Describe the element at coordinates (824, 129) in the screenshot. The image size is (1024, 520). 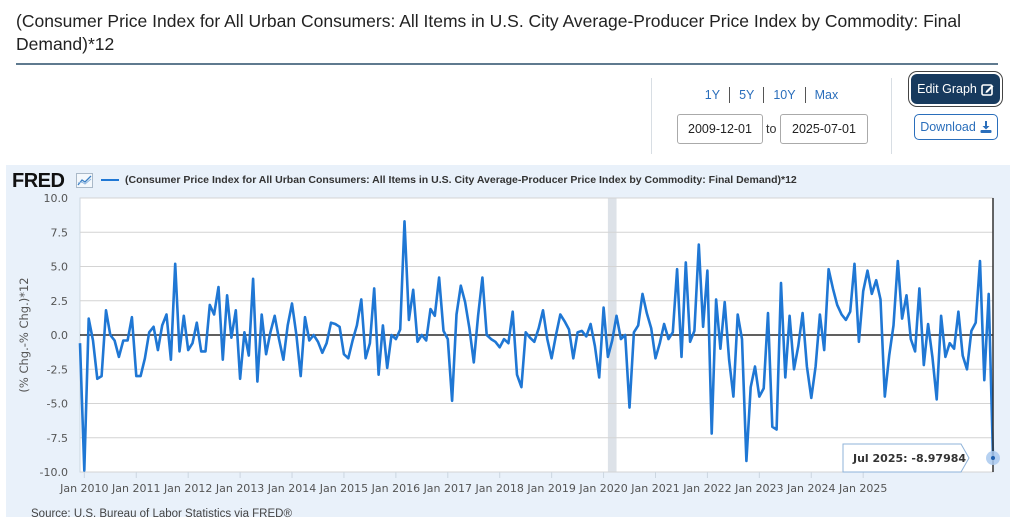
I see `end-date-input: 2025-07-01` at that location.